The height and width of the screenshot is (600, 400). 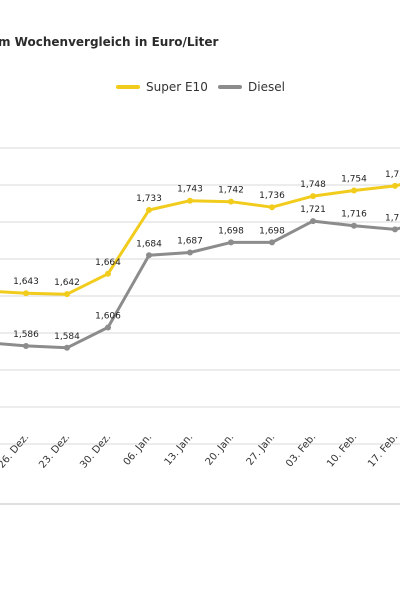 What do you see at coordinates (272, 196) in the screenshot?
I see `data-label-super-e10: 1,736` at bounding box center [272, 196].